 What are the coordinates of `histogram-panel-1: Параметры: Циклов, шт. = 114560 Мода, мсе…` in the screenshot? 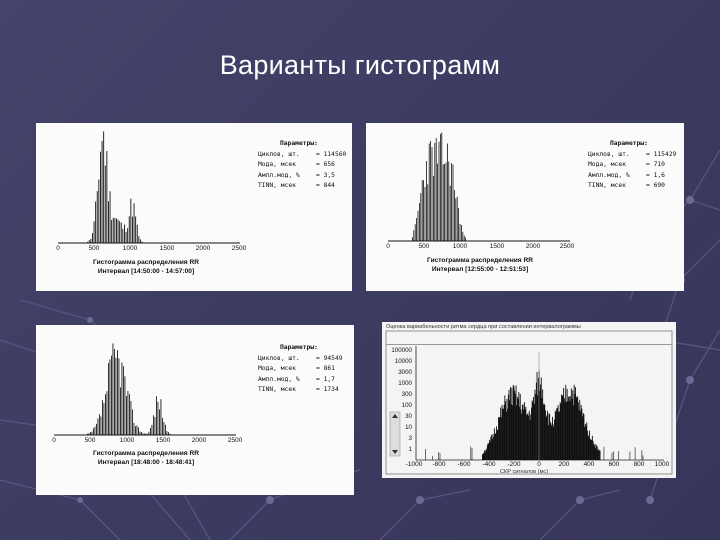 It's located at (194, 207).